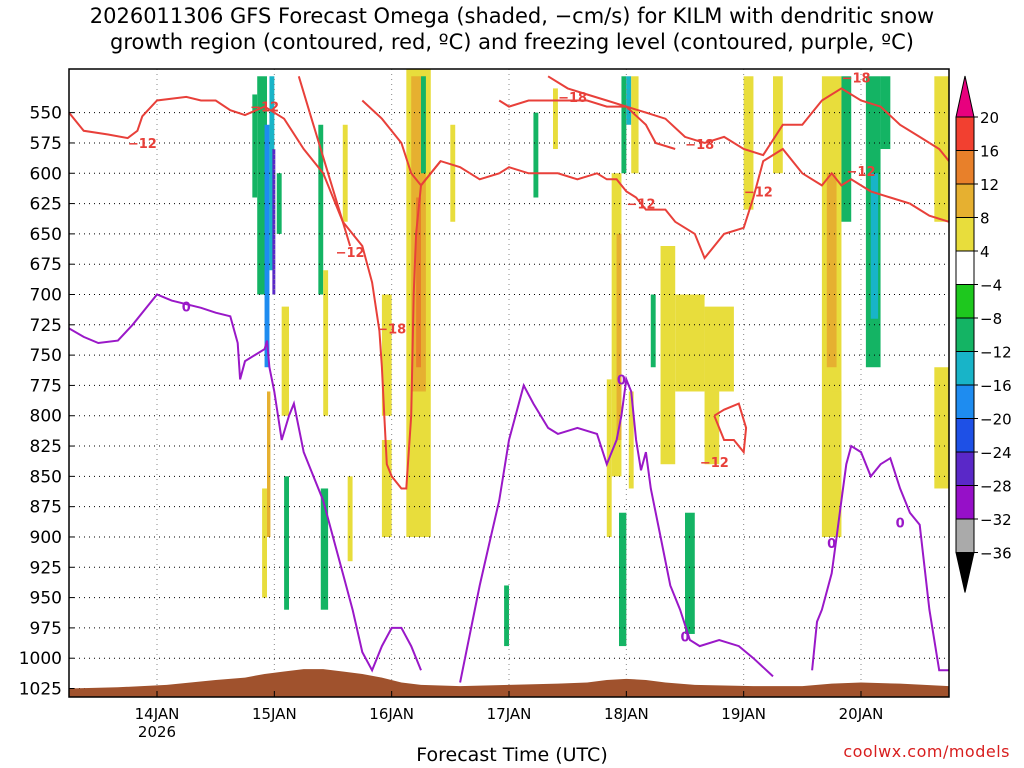  What do you see at coordinates (391, 714) in the screenshot?
I see `x-tick-label: 16JAN` at bounding box center [391, 714].